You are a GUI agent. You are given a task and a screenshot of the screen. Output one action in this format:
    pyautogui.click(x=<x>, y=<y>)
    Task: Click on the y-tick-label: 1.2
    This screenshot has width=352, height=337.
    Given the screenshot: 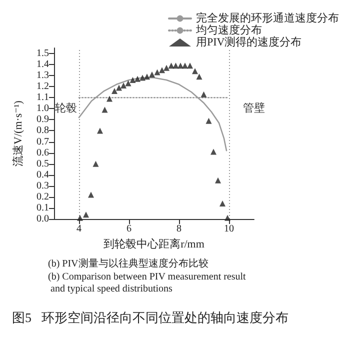 What is the action you would take?
    pyautogui.click(x=42, y=86)
    